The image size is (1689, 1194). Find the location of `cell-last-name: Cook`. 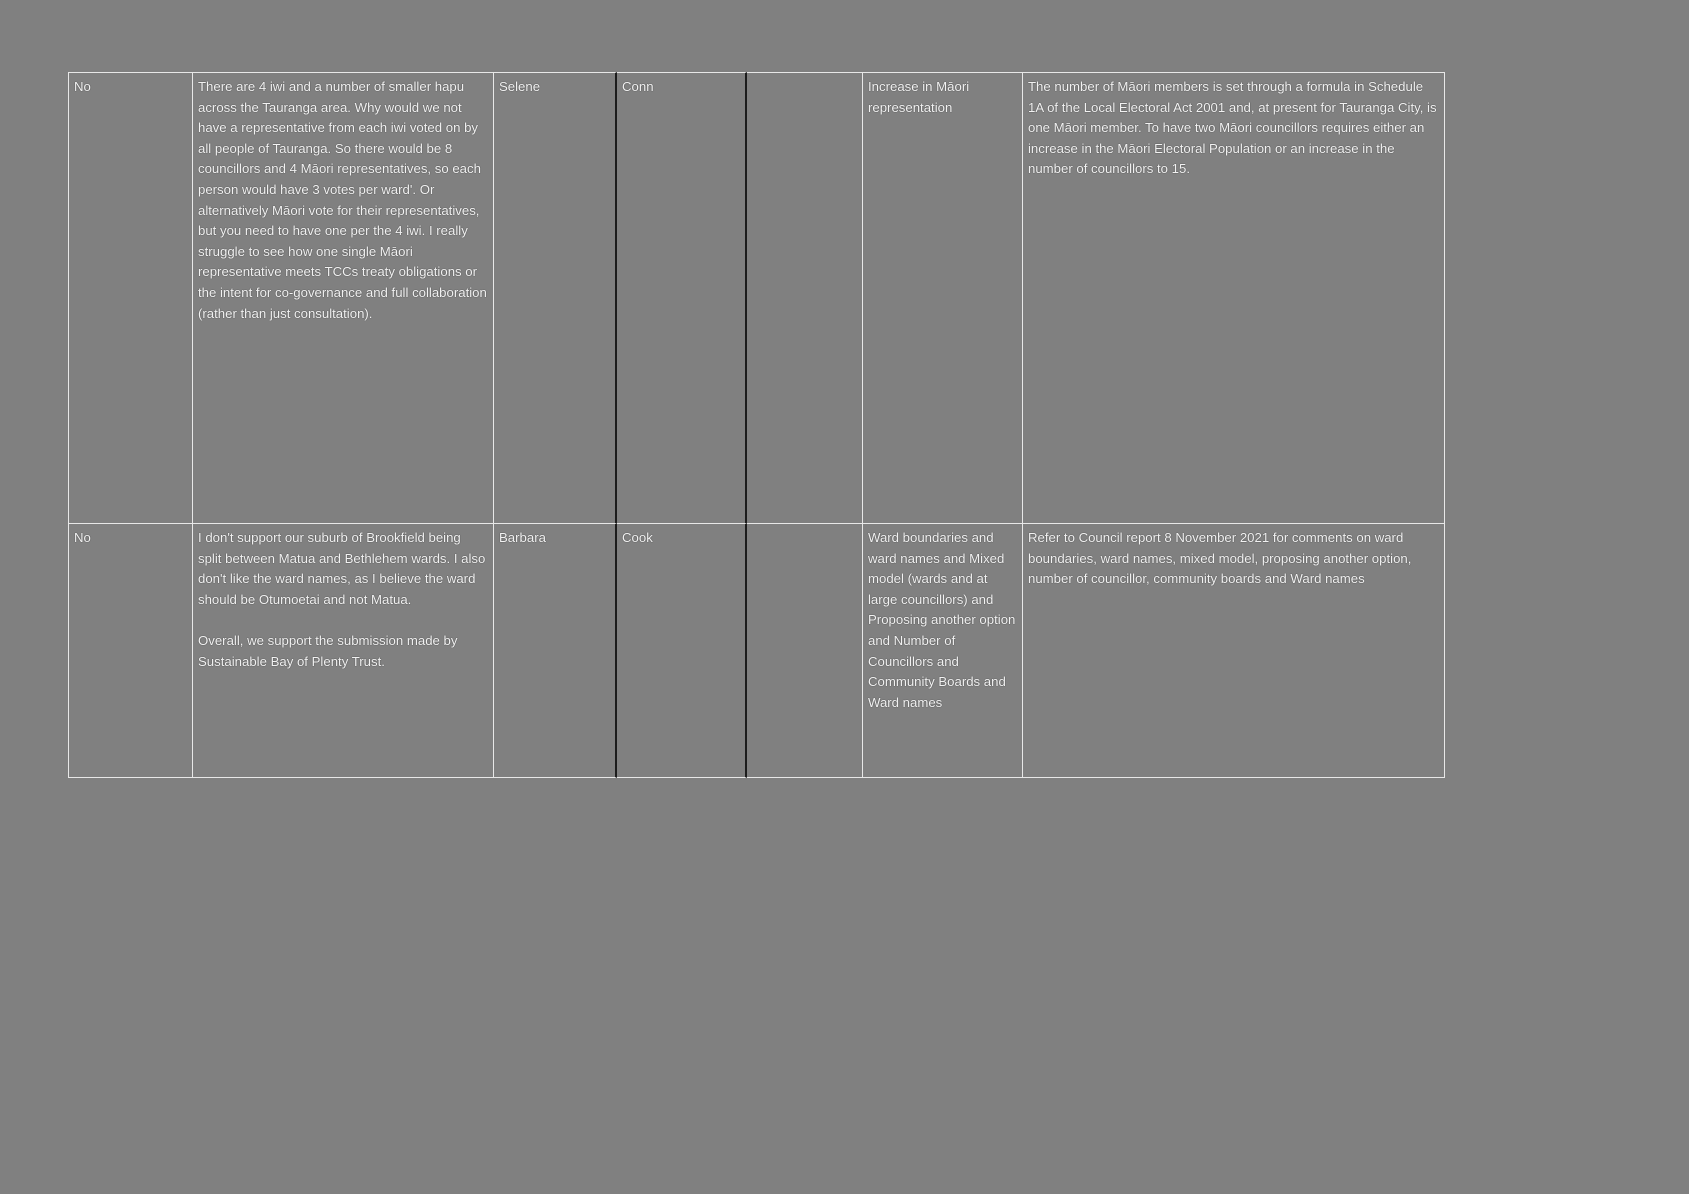

cell-last-name: Cook is located at coordinates (682, 651).